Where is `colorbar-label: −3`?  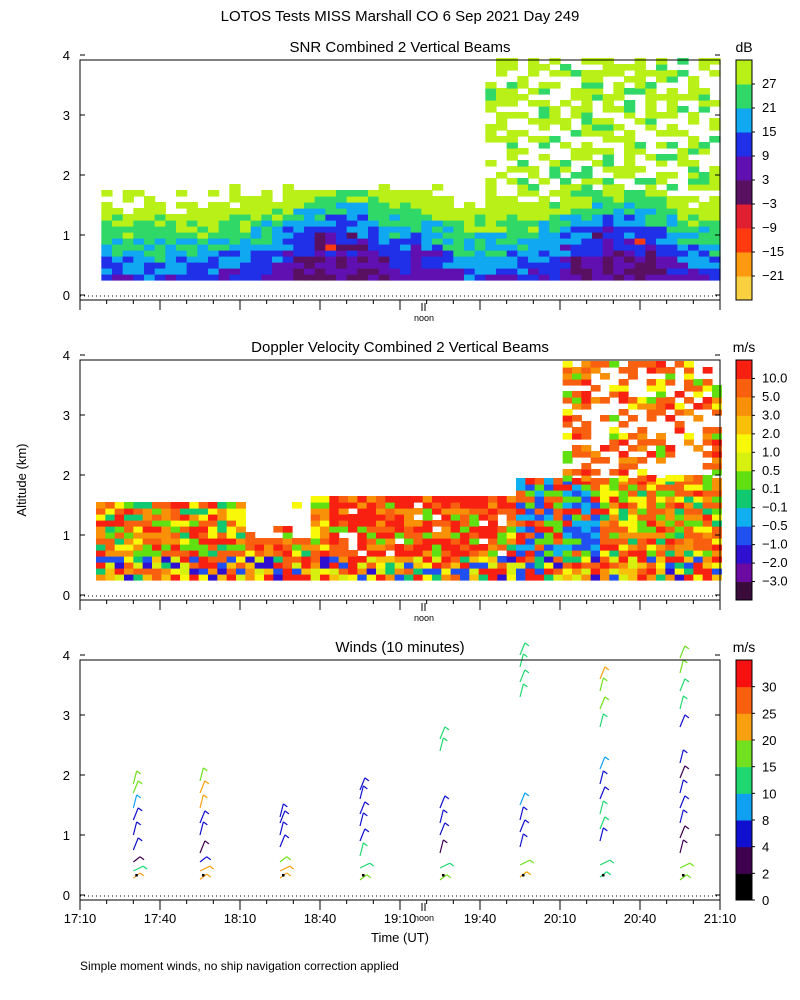
colorbar-label: −3 is located at coordinates (769, 203).